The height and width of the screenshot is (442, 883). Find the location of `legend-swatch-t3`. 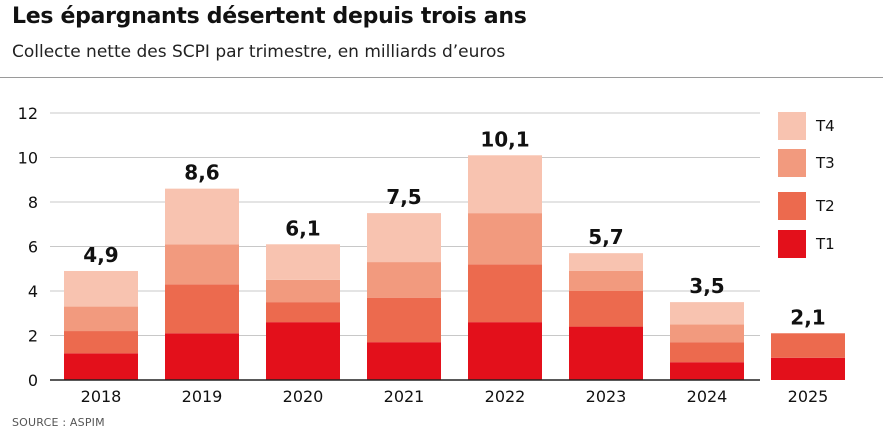

legend-swatch-t3 is located at coordinates (792, 163).